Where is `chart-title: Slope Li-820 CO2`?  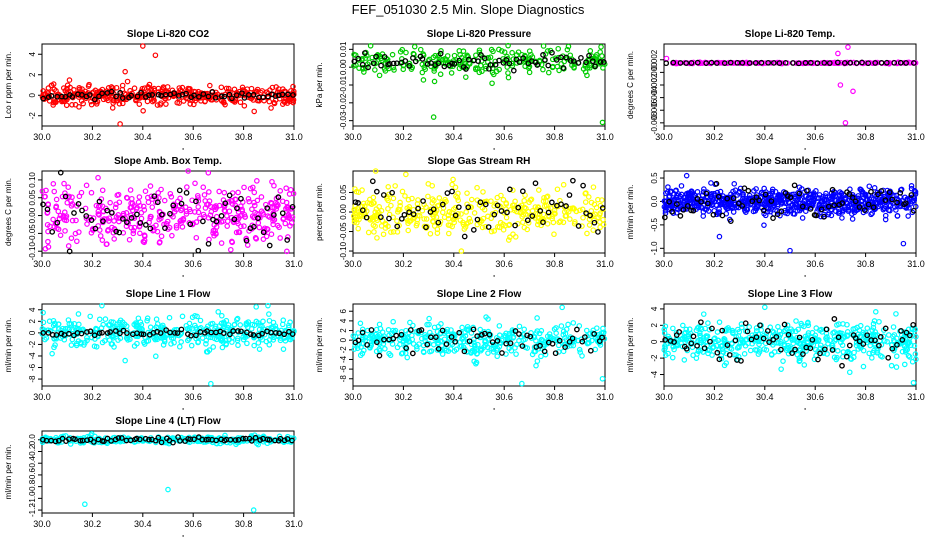 chart-title: Slope Li-820 CO2 is located at coordinates (168, 34).